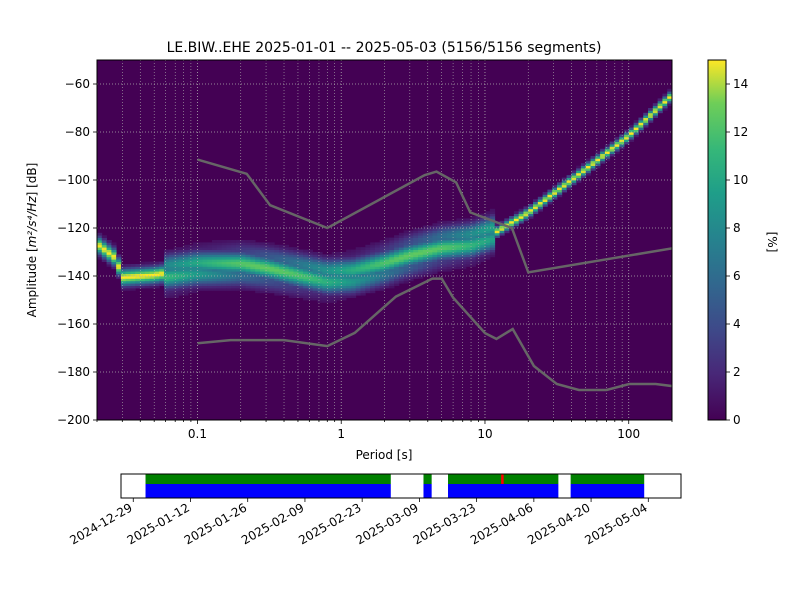  I want to click on x-axis-ticks: 0.1 1 10 100, so click(384, 430).